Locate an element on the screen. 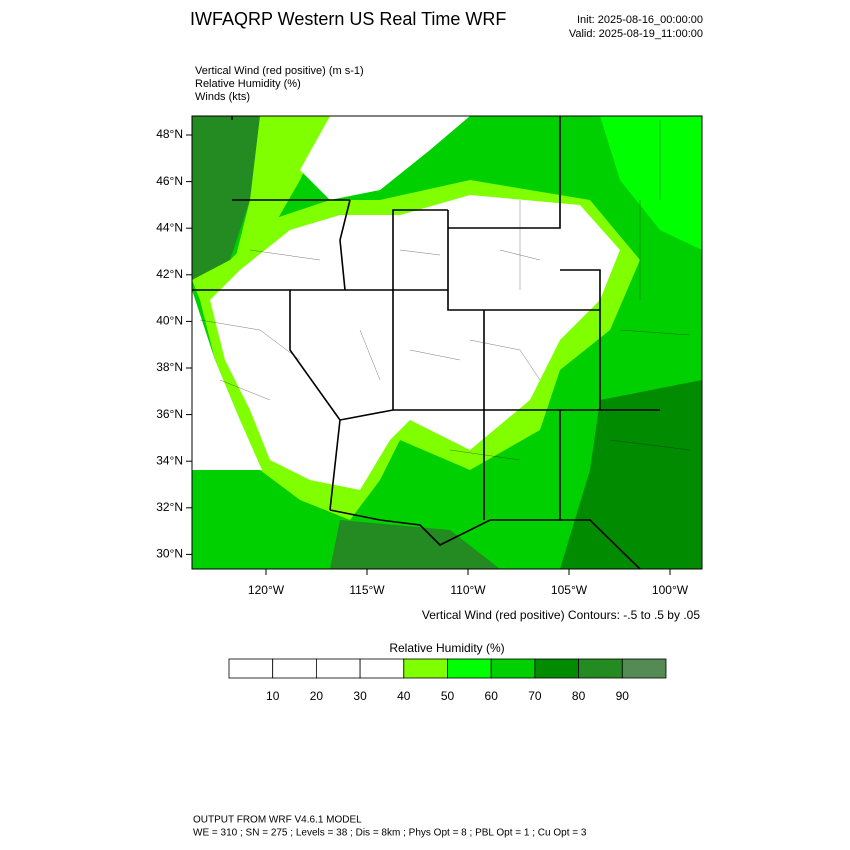  lat-label: 48°N is located at coordinates (169, 134).